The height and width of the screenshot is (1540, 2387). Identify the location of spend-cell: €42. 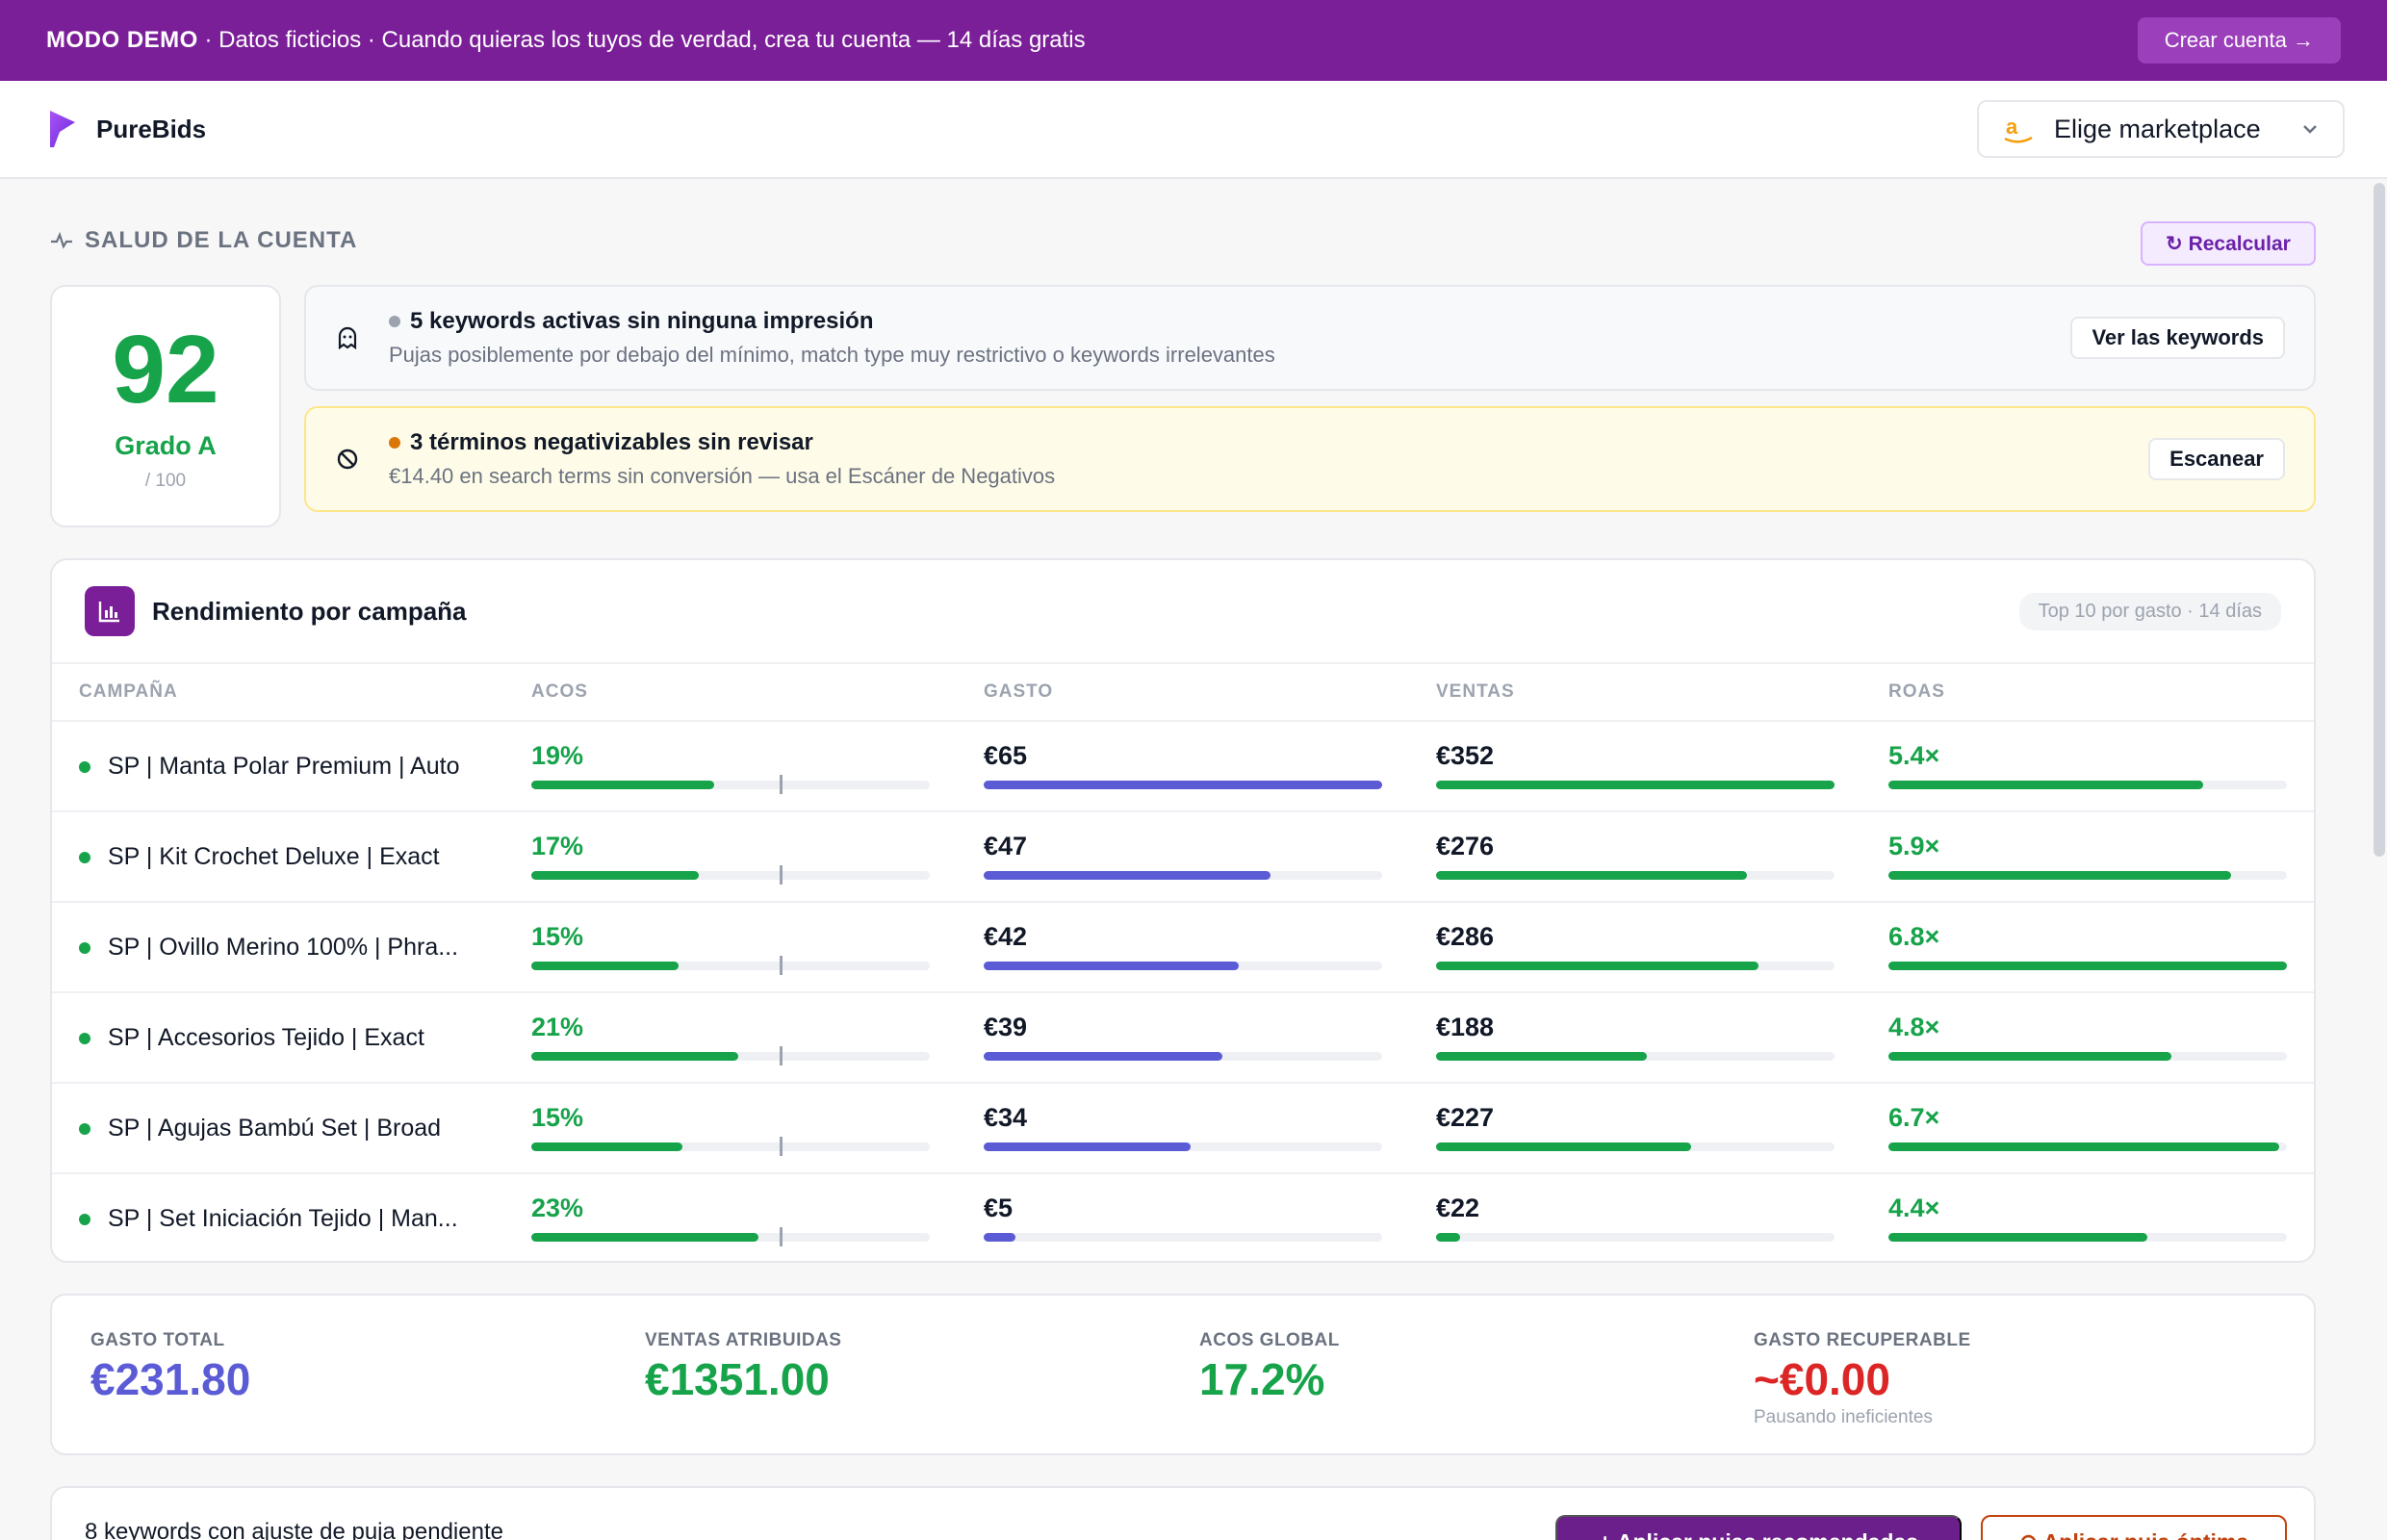
(1183, 946).